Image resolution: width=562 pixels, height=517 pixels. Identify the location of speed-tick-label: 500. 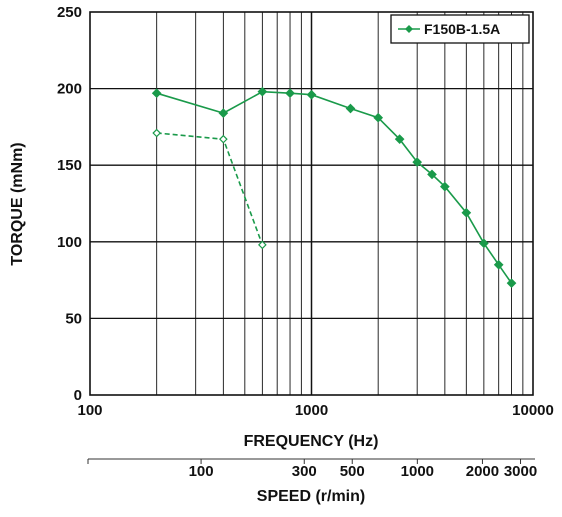
(352, 471).